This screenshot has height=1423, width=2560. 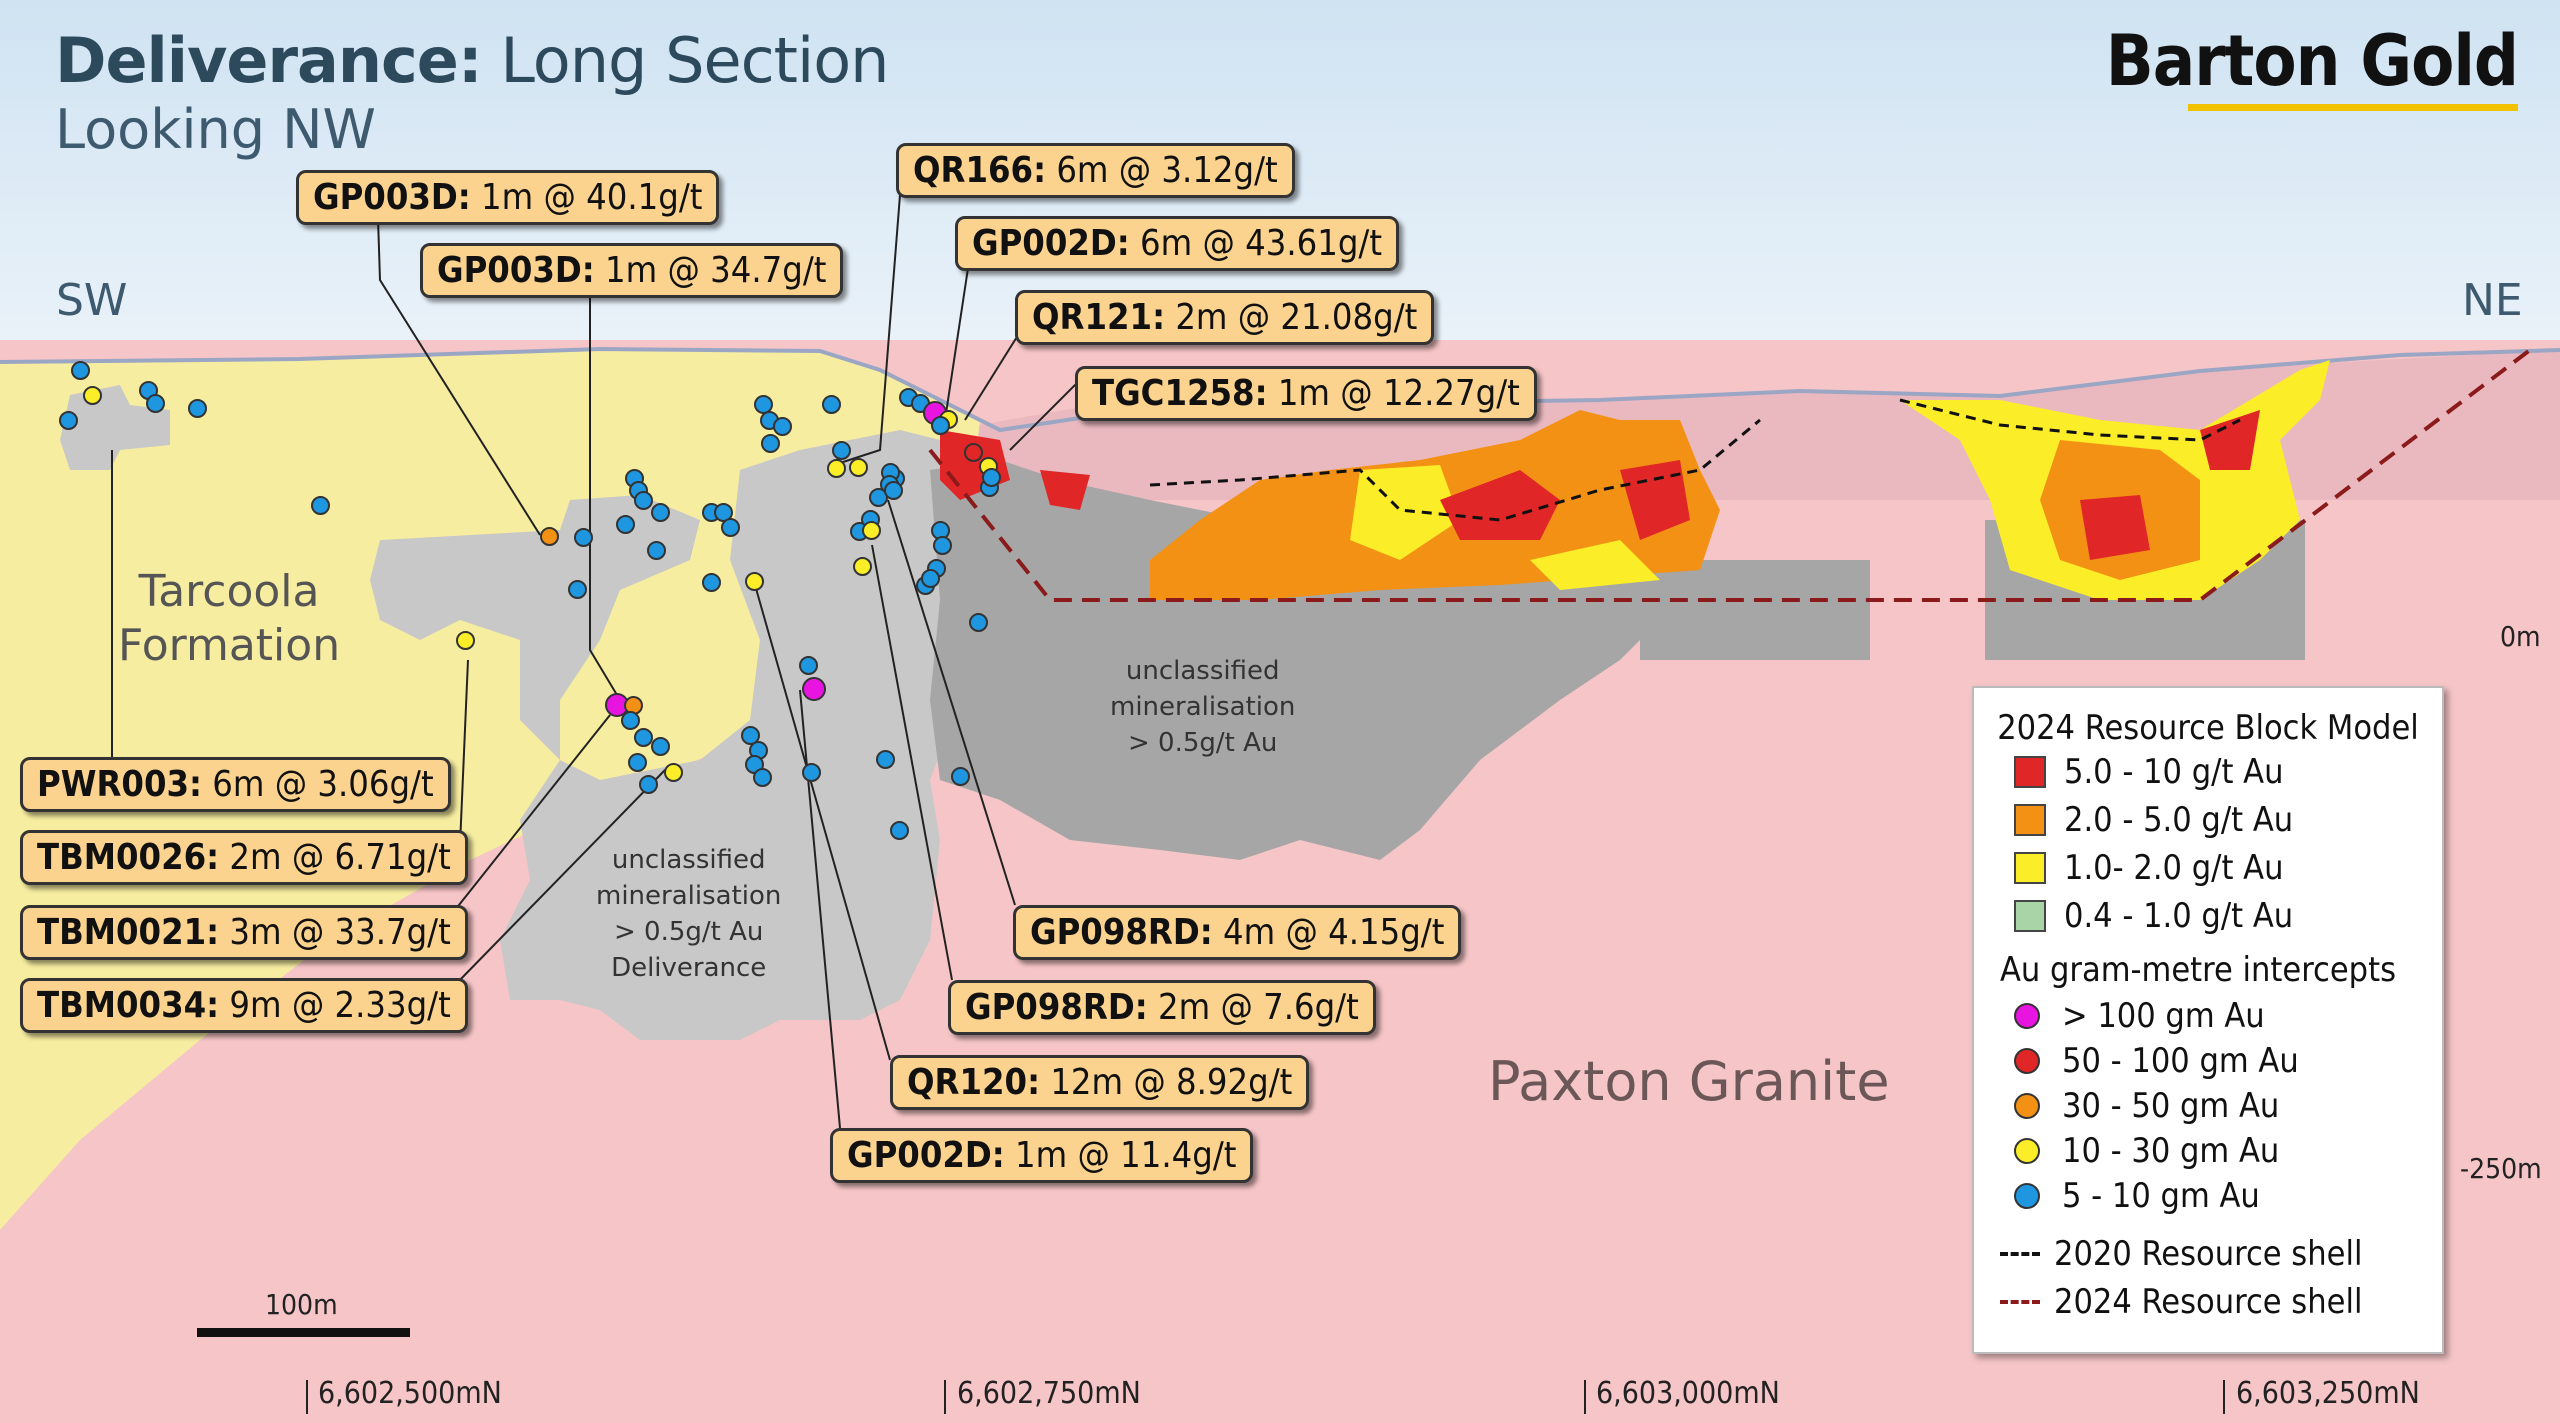 I want to click on tarcoola-line-1: Tarcoola, so click(x=229, y=591).